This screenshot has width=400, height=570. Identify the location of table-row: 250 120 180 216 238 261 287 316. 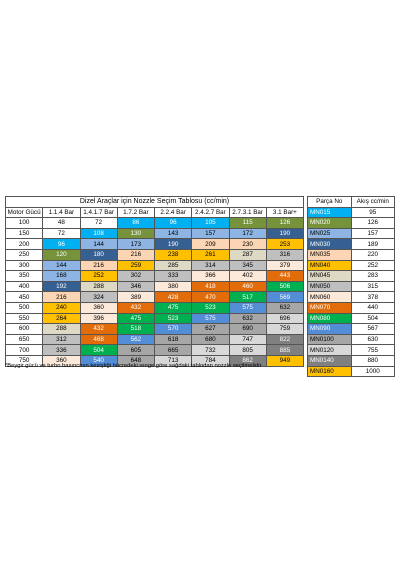
(154, 254).